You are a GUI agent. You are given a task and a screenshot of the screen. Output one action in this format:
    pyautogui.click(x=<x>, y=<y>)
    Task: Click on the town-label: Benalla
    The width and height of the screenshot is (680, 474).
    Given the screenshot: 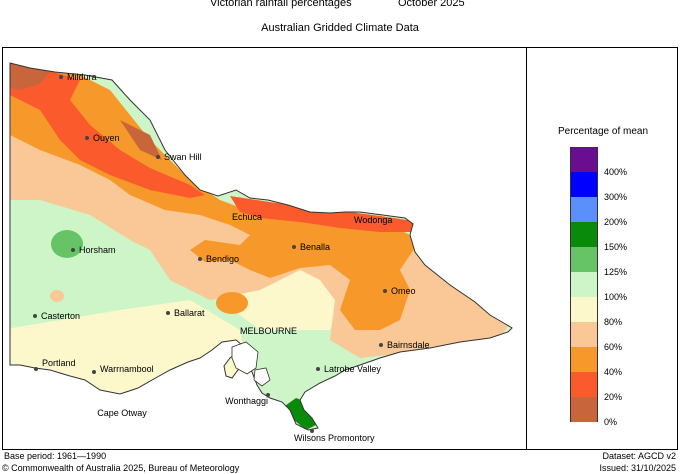 What is the action you would take?
    pyautogui.click(x=315, y=247)
    